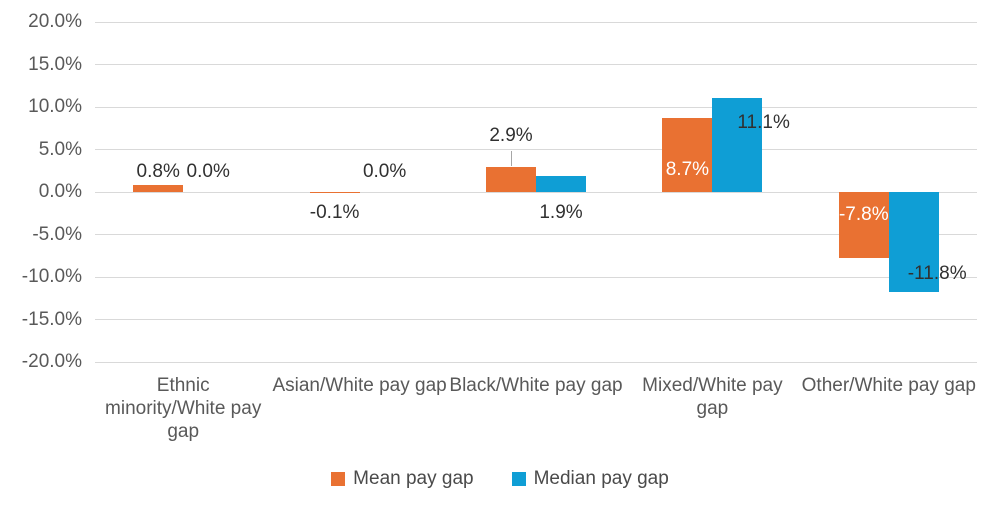 The image size is (1000, 514). I want to click on data-label-median-2: 1.9%, so click(561, 212).